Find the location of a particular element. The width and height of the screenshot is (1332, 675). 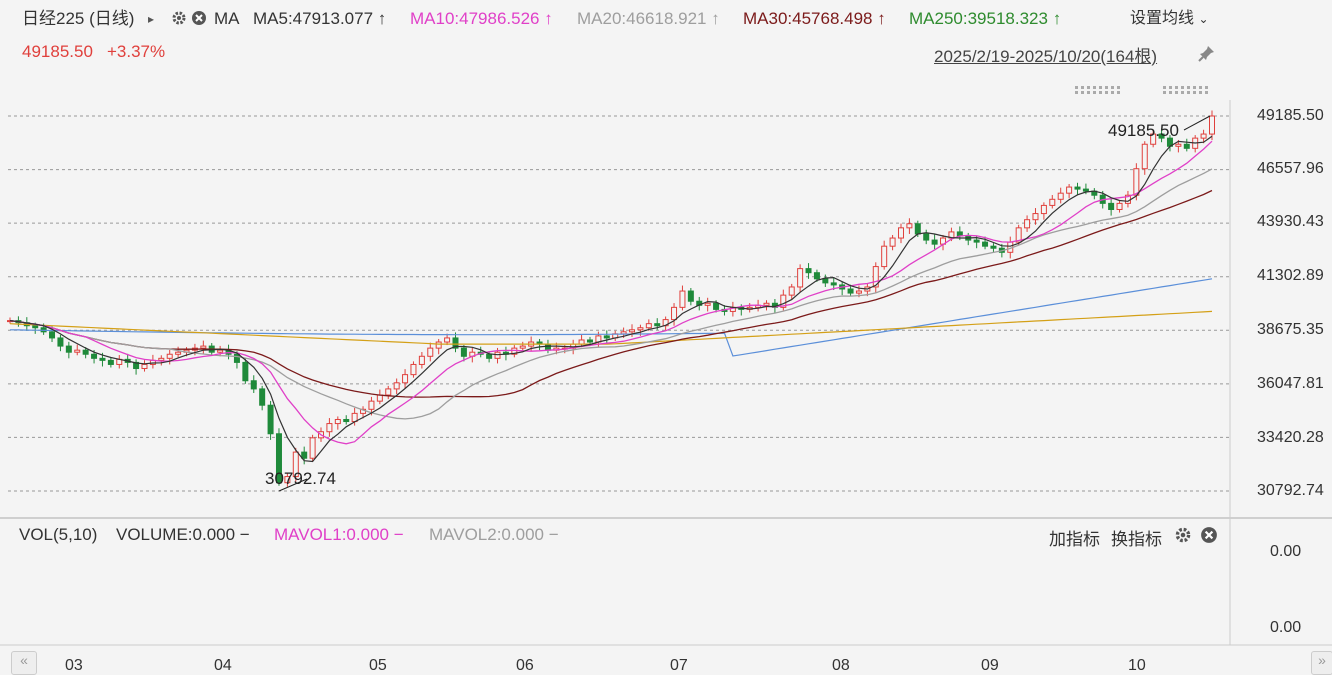

ma20-arrow: ↑ is located at coordinates (715, 18).